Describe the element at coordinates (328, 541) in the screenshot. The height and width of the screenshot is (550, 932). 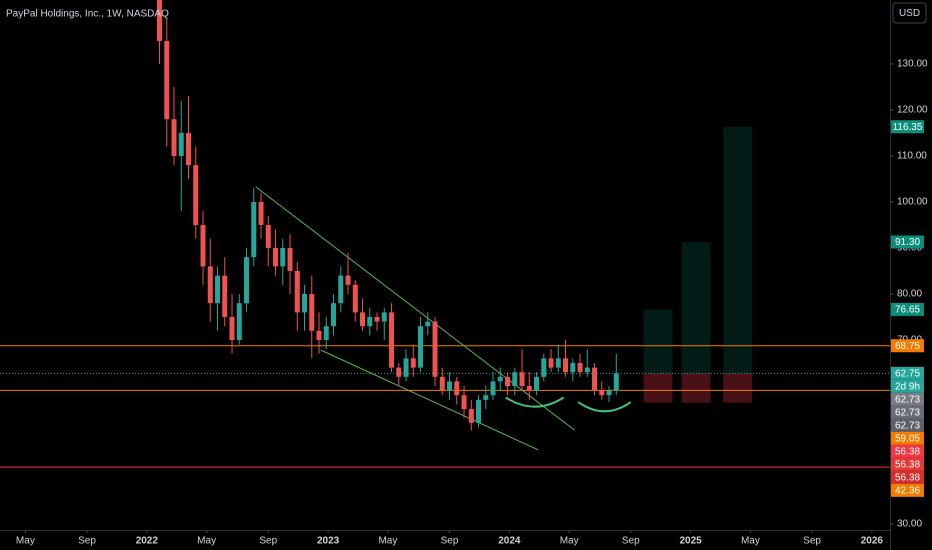
I see `x-tick-label: 2023` at that location.